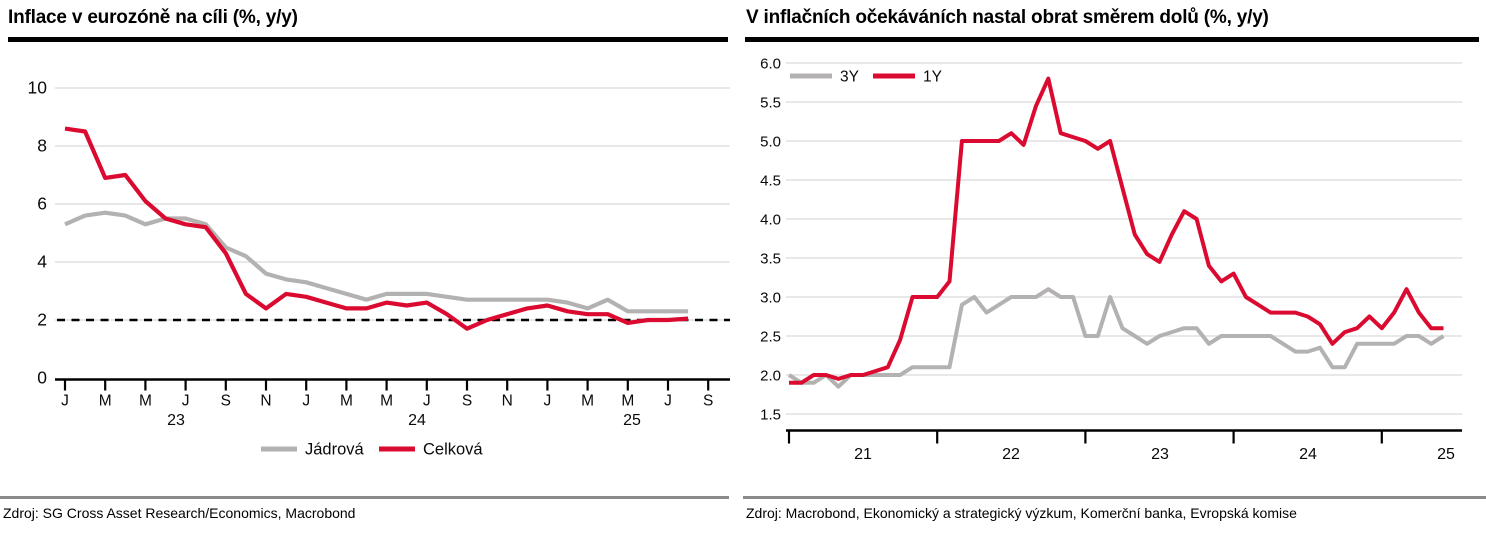  What do you see at coordinates (1114, 497) in the screenshot?
I see `right-footer-rule` at bounding box center [1114, 497].